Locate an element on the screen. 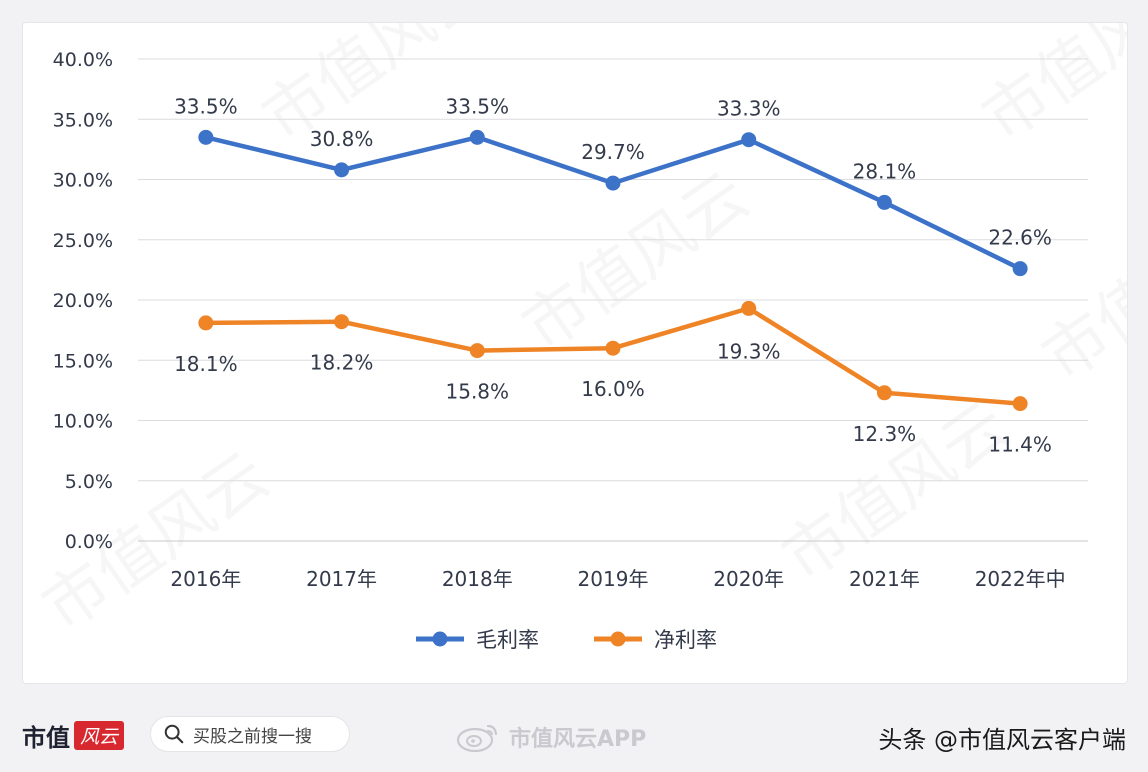  legend-label: 净利率 is located at coordinates (685, 640).